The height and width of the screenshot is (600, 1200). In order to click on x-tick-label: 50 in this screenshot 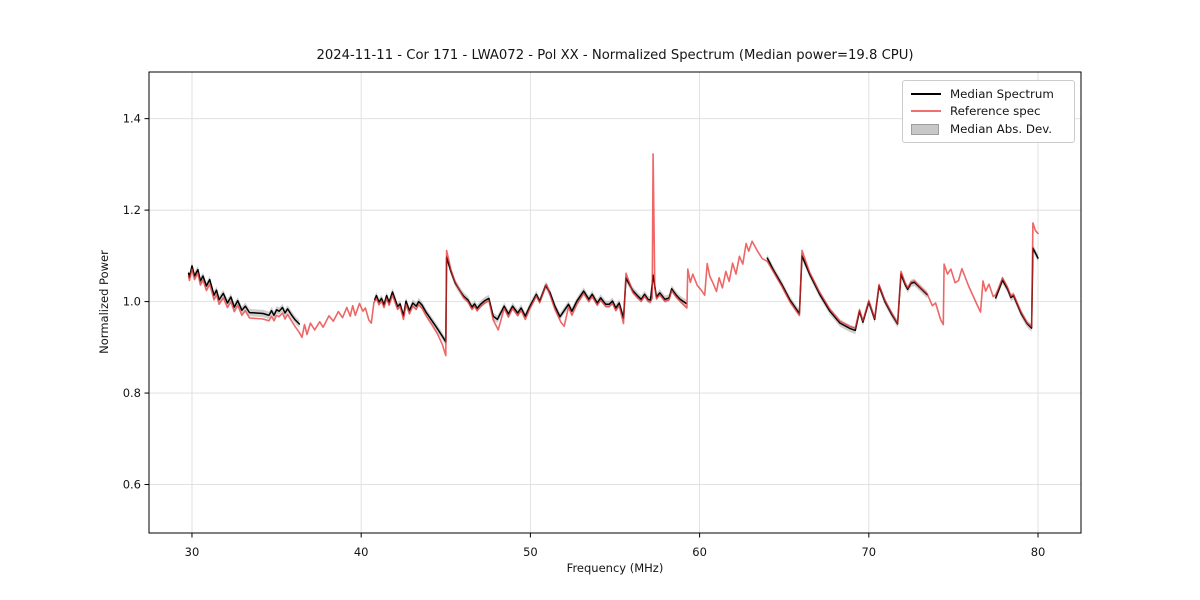, I will do `click(530, 552)`.